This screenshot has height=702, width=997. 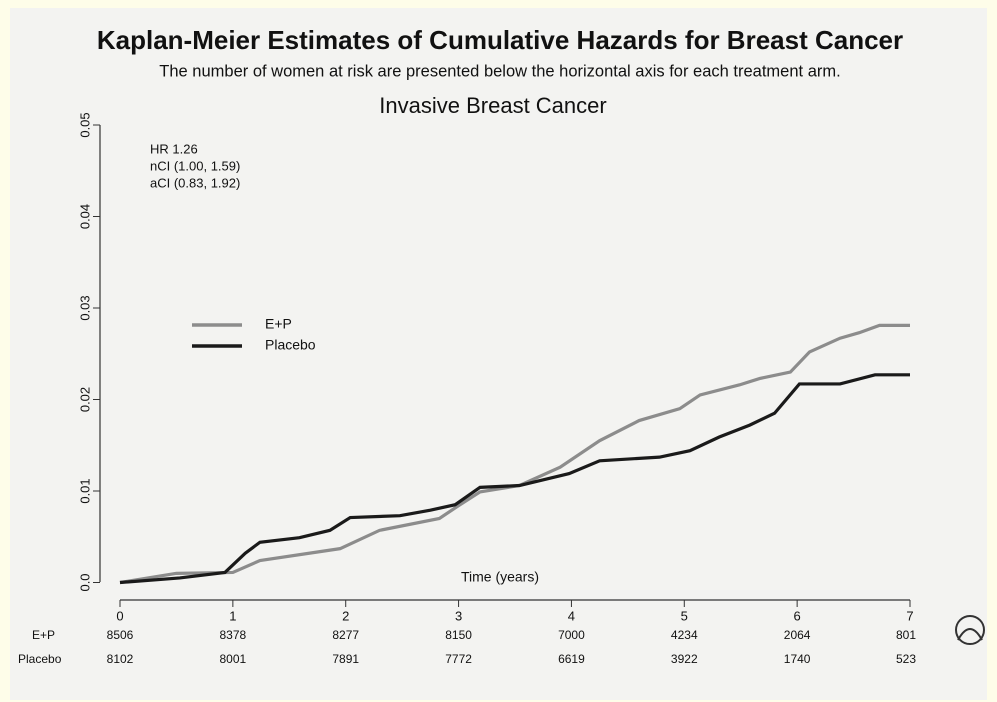 I want to click on risk-row-label: E+P, so click(x=43, y=635).